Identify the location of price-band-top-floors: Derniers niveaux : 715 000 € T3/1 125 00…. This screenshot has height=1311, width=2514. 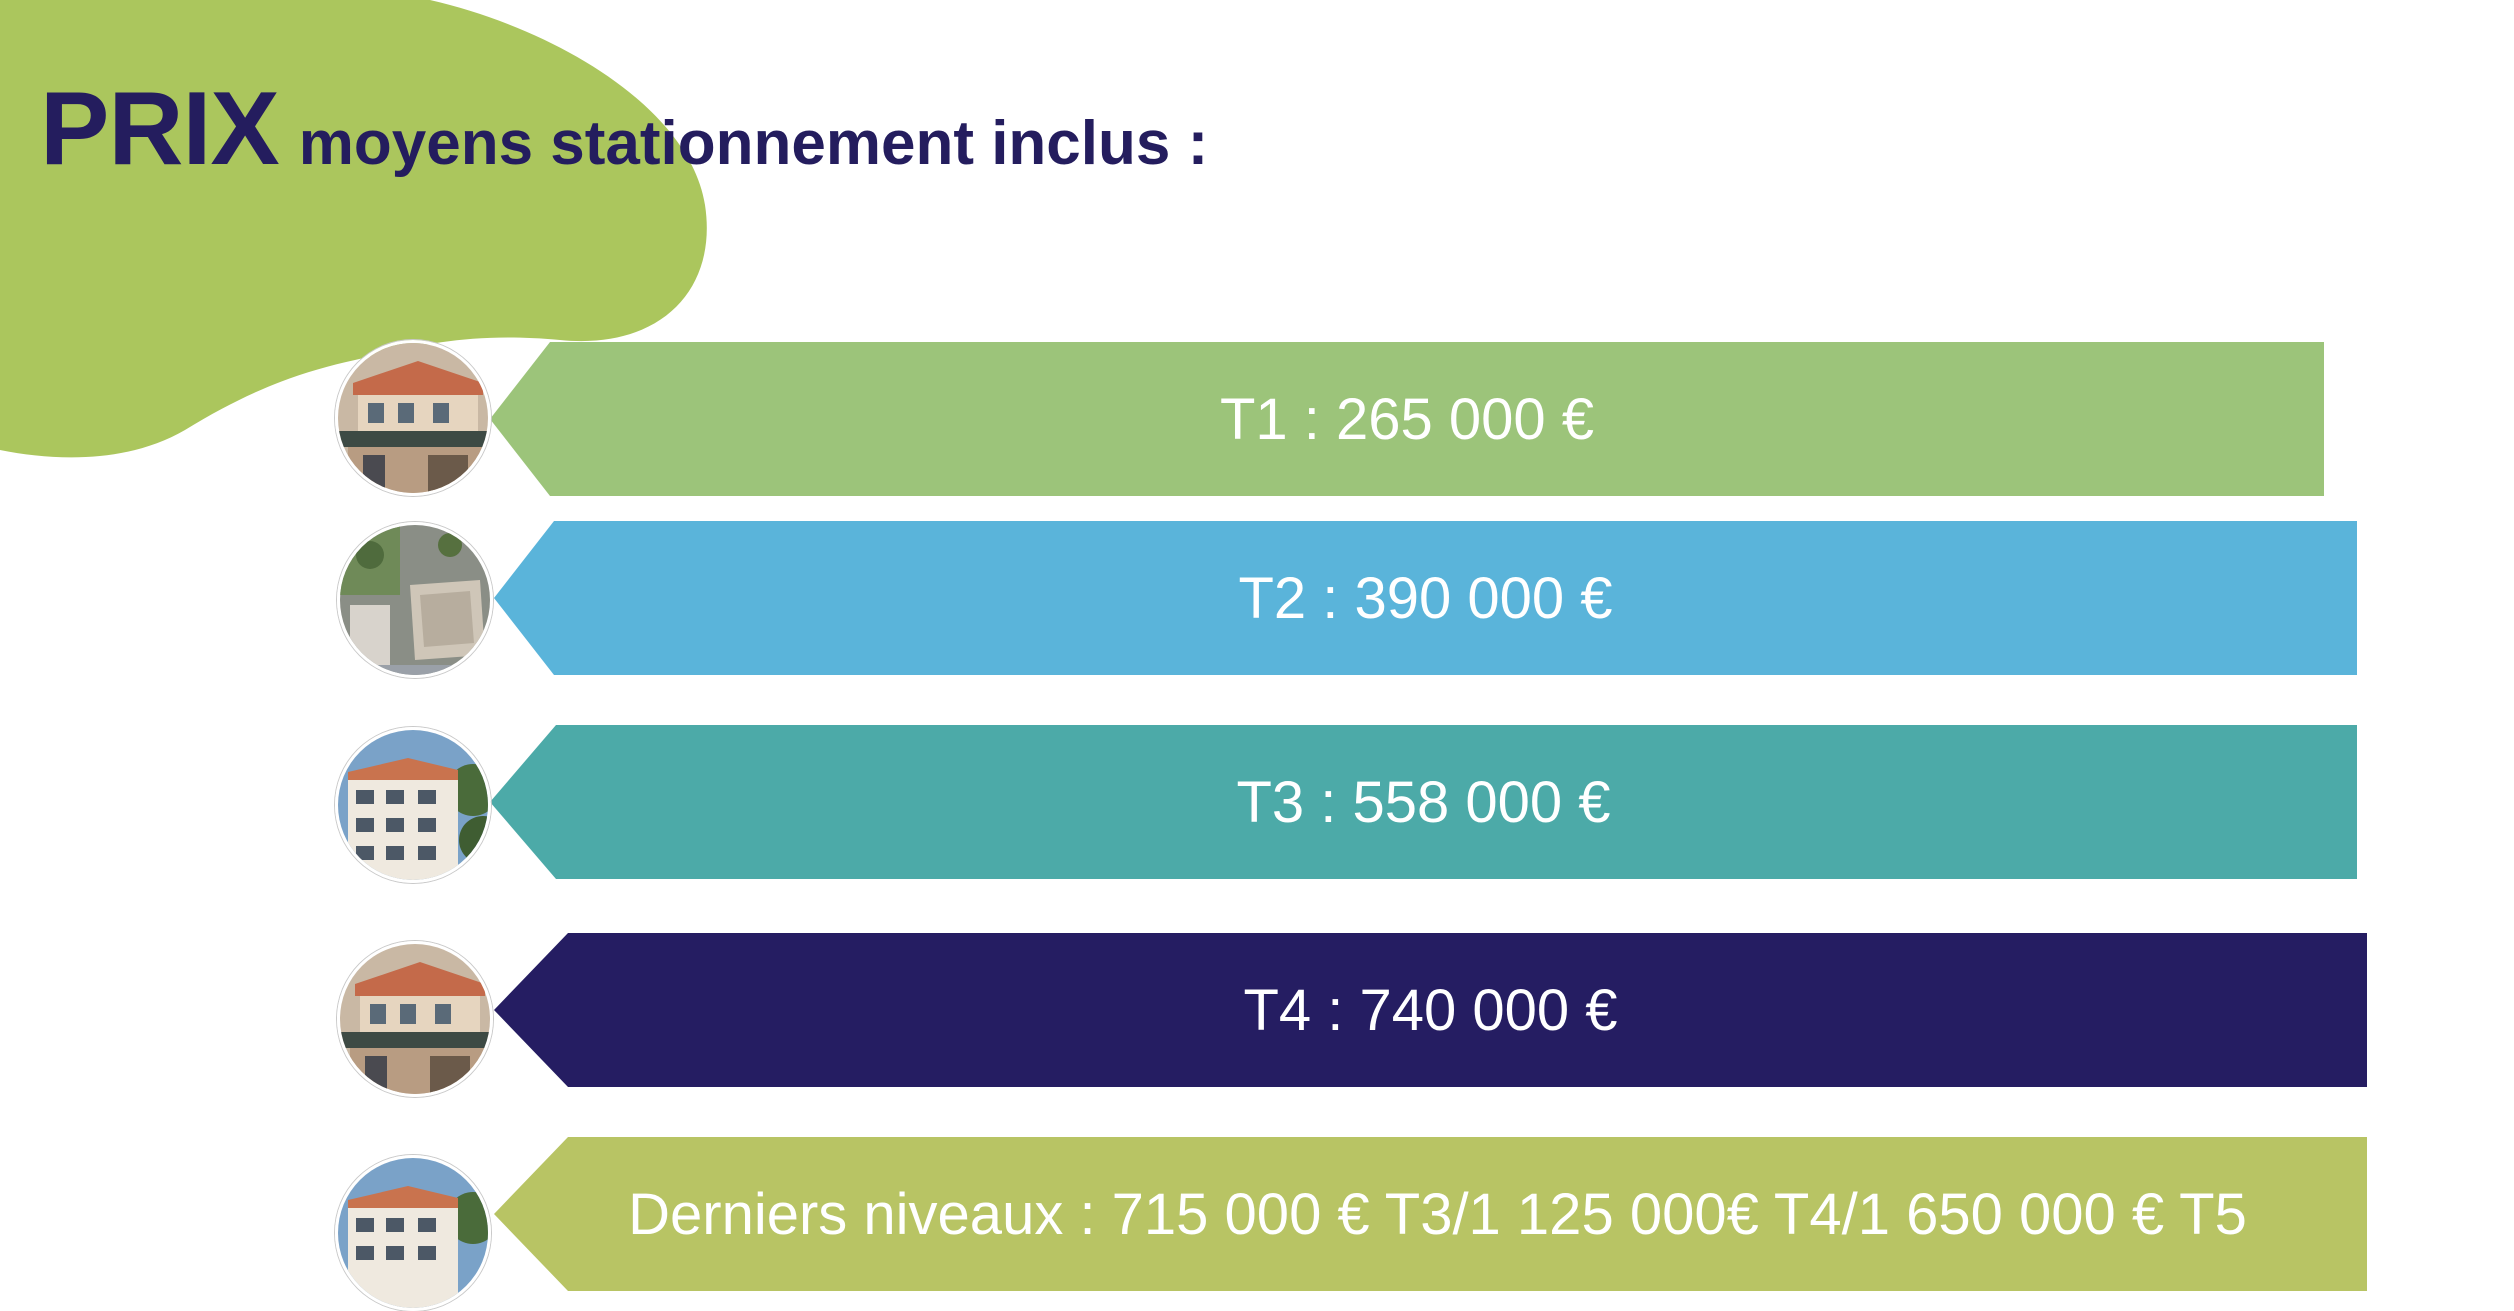
(1430, 1214).